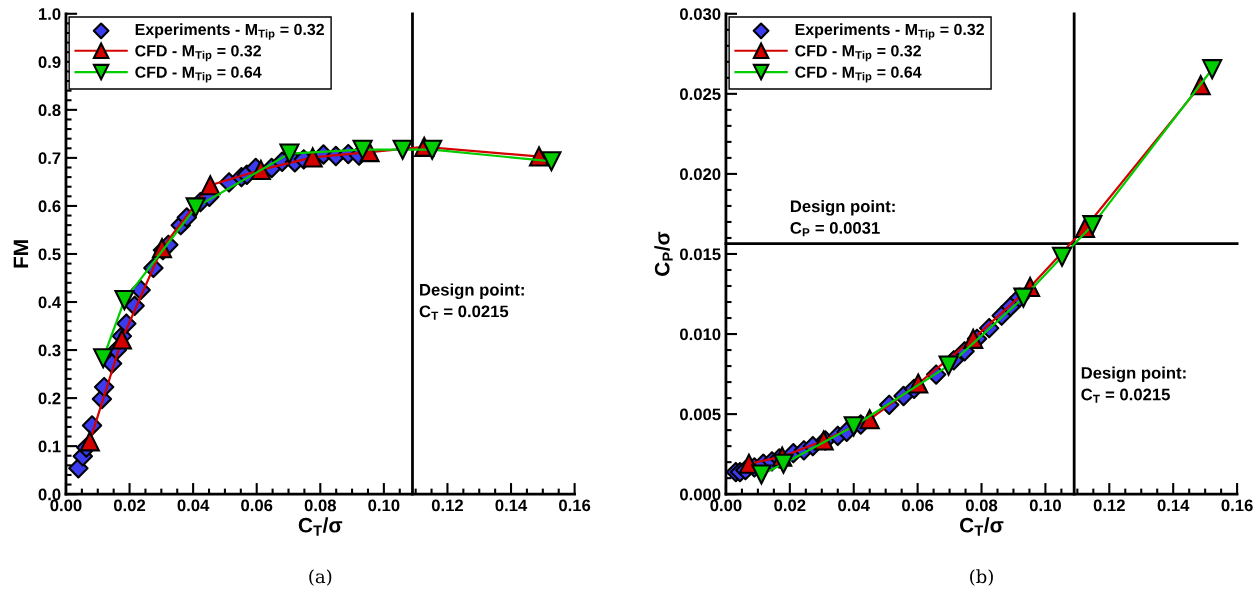 This screenshot has height=599, width=1259. What do you see at coordinates (700, 254) in the screenshot?
I see `y-tick-label: 0.015` at bounding box center [700, 254].